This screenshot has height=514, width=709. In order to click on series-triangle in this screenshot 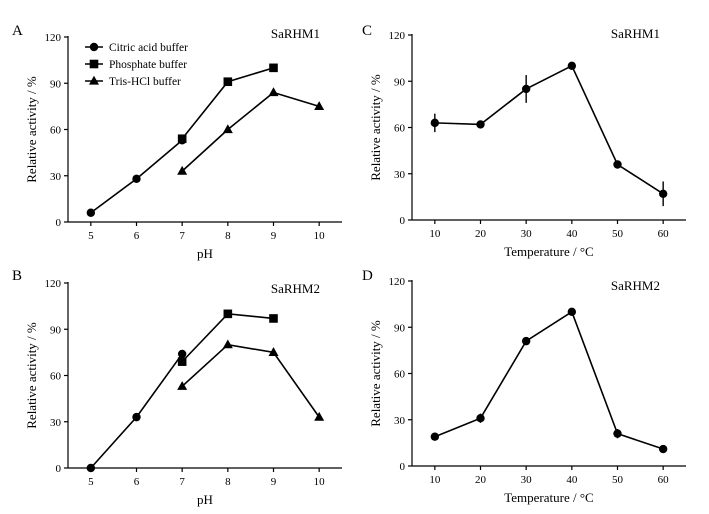, I will do `click(251, 131)`.